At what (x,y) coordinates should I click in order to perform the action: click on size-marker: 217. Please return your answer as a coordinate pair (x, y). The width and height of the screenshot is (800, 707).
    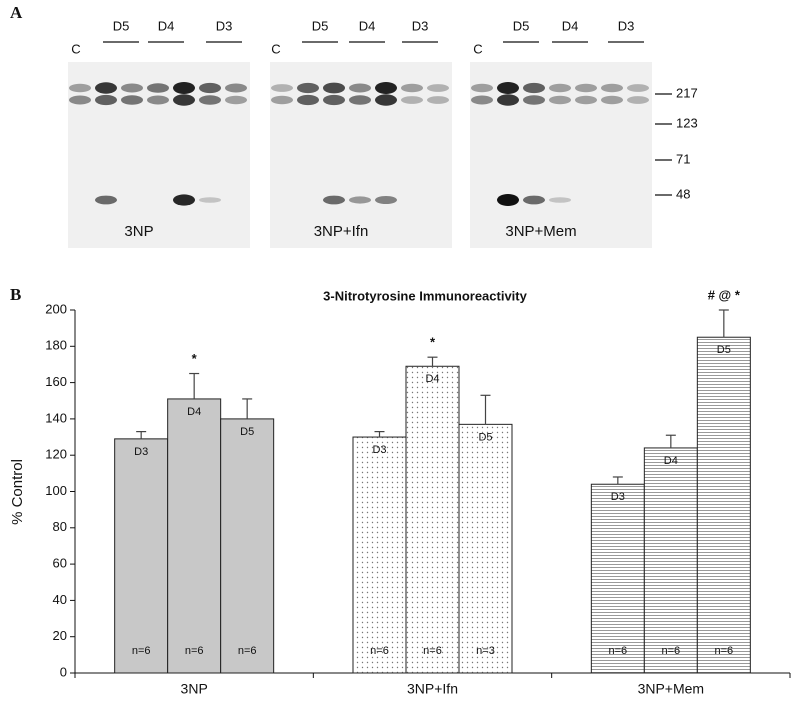
    Looking at the image, I should click on (687, 92).